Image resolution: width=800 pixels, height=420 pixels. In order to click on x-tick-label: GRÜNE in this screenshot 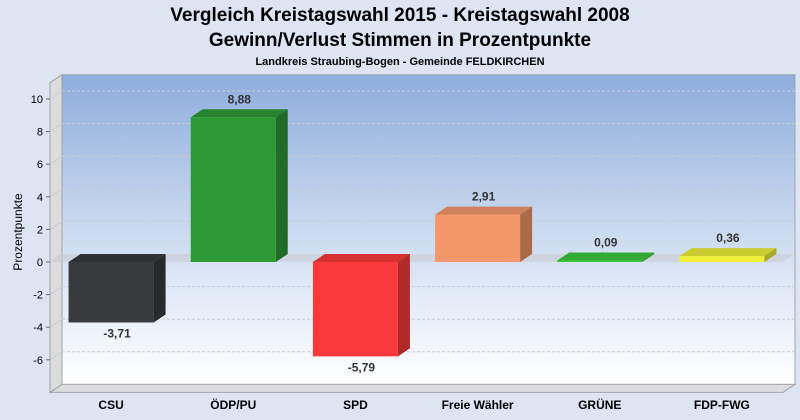, I will do `click(599, 404)`.